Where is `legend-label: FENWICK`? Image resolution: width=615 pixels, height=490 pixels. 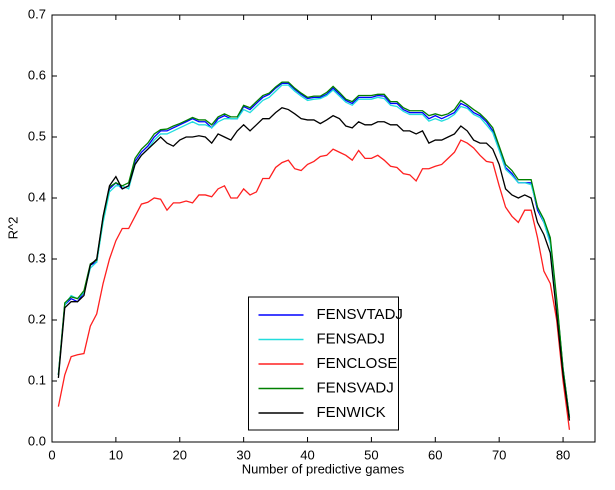 legend-label: FENWICK is located at coordinates (351, 412).